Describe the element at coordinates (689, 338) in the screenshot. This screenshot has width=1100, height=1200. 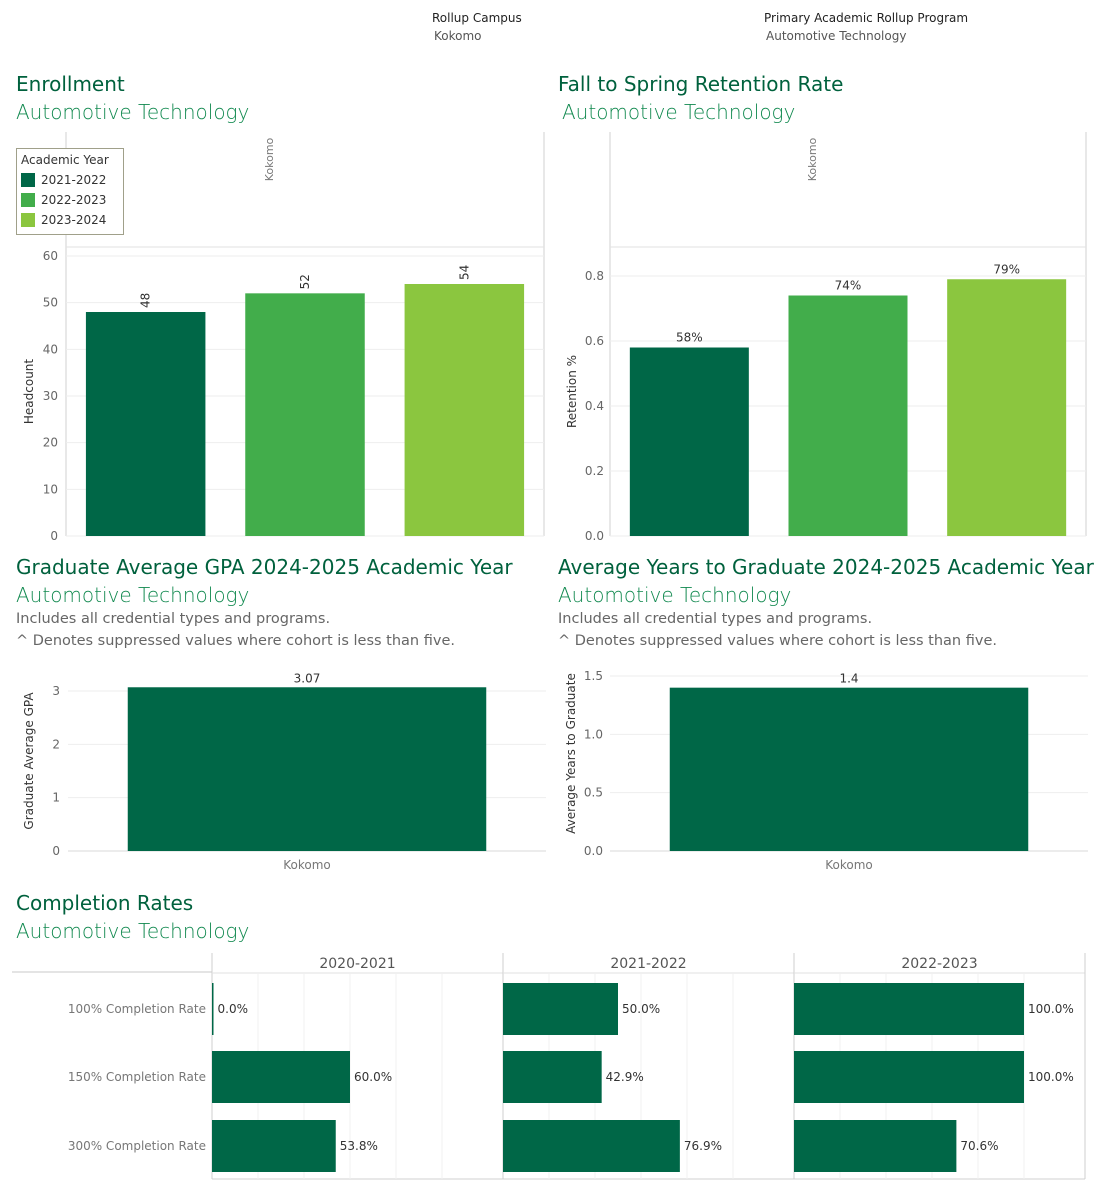
I see `data-label: 58%` at that location.